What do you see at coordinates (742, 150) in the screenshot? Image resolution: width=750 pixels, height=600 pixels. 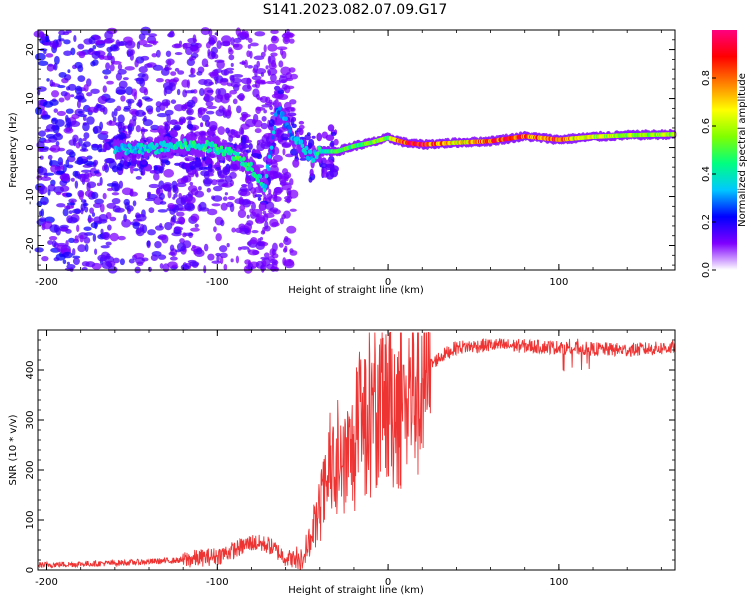 I see `colorbar-label: Normalized spectral amplitude` at bounding box center [742, 150].